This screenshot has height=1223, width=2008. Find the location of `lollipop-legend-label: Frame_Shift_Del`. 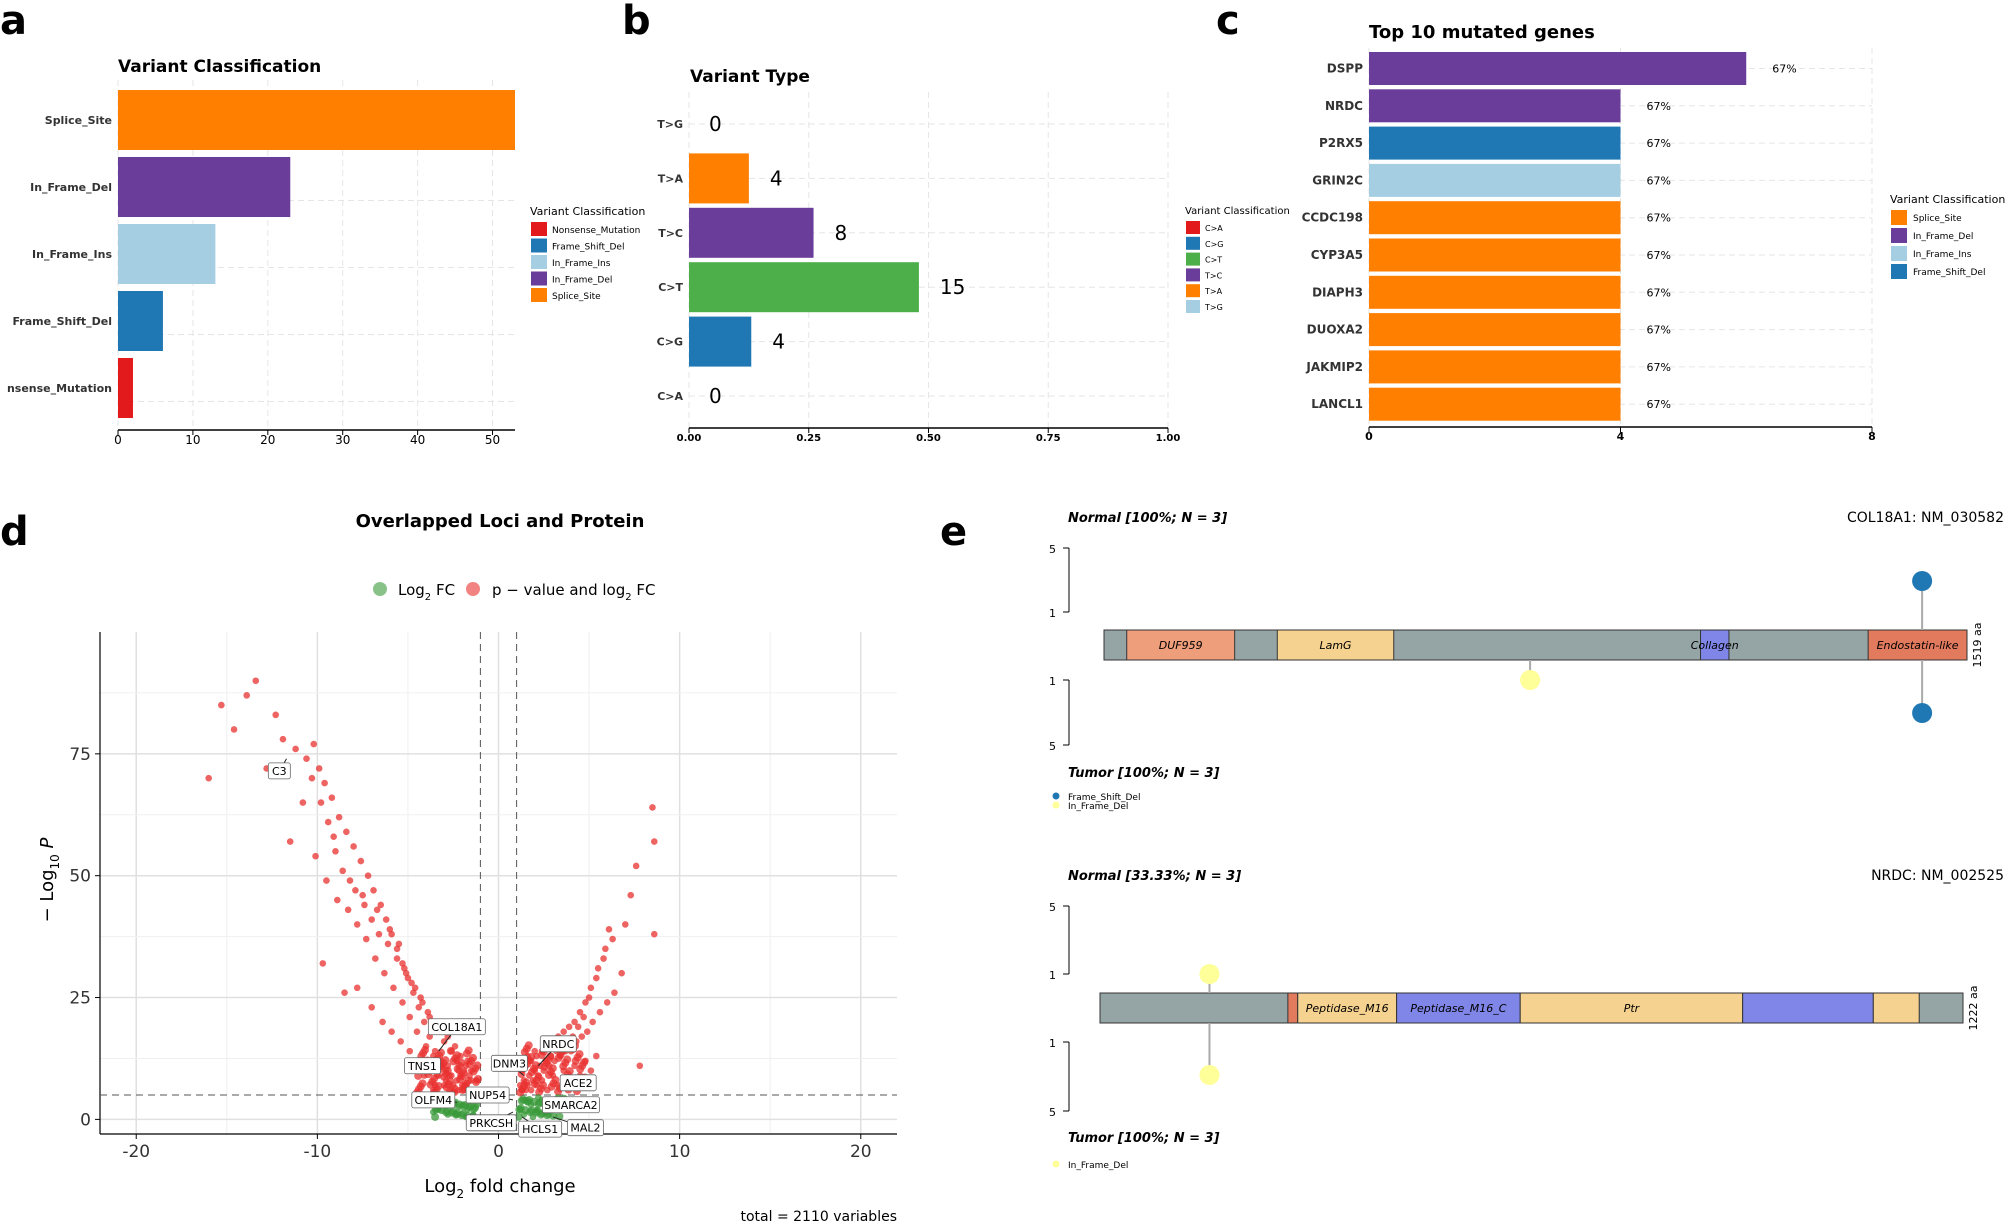

lollipop-legend-label: Frame_Shift_Del is located at coordinates (1104, 798).